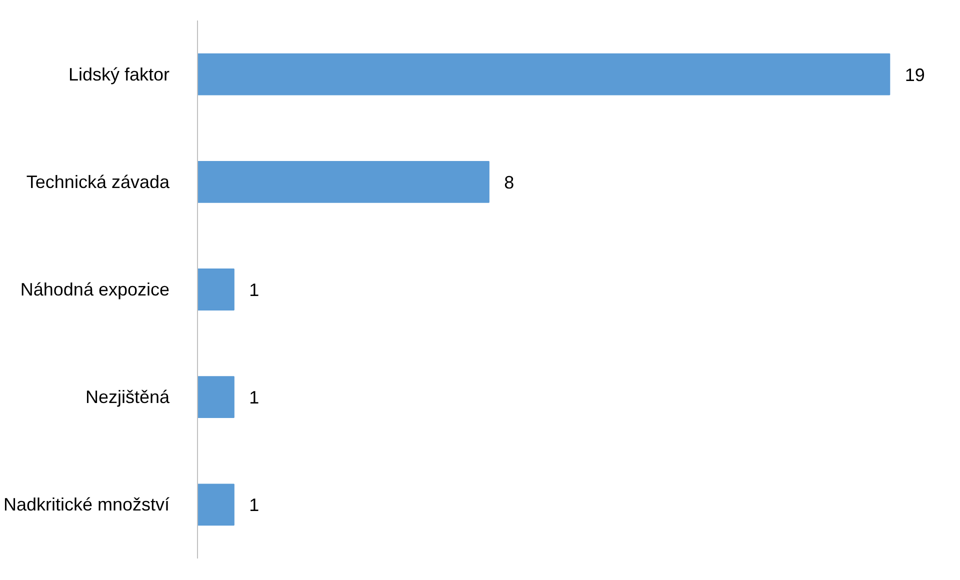 This screenshot has width=960, height=580. Describe the element at coordinates (509, 182) in the screenshot. I see `data-label: 8` at that location.